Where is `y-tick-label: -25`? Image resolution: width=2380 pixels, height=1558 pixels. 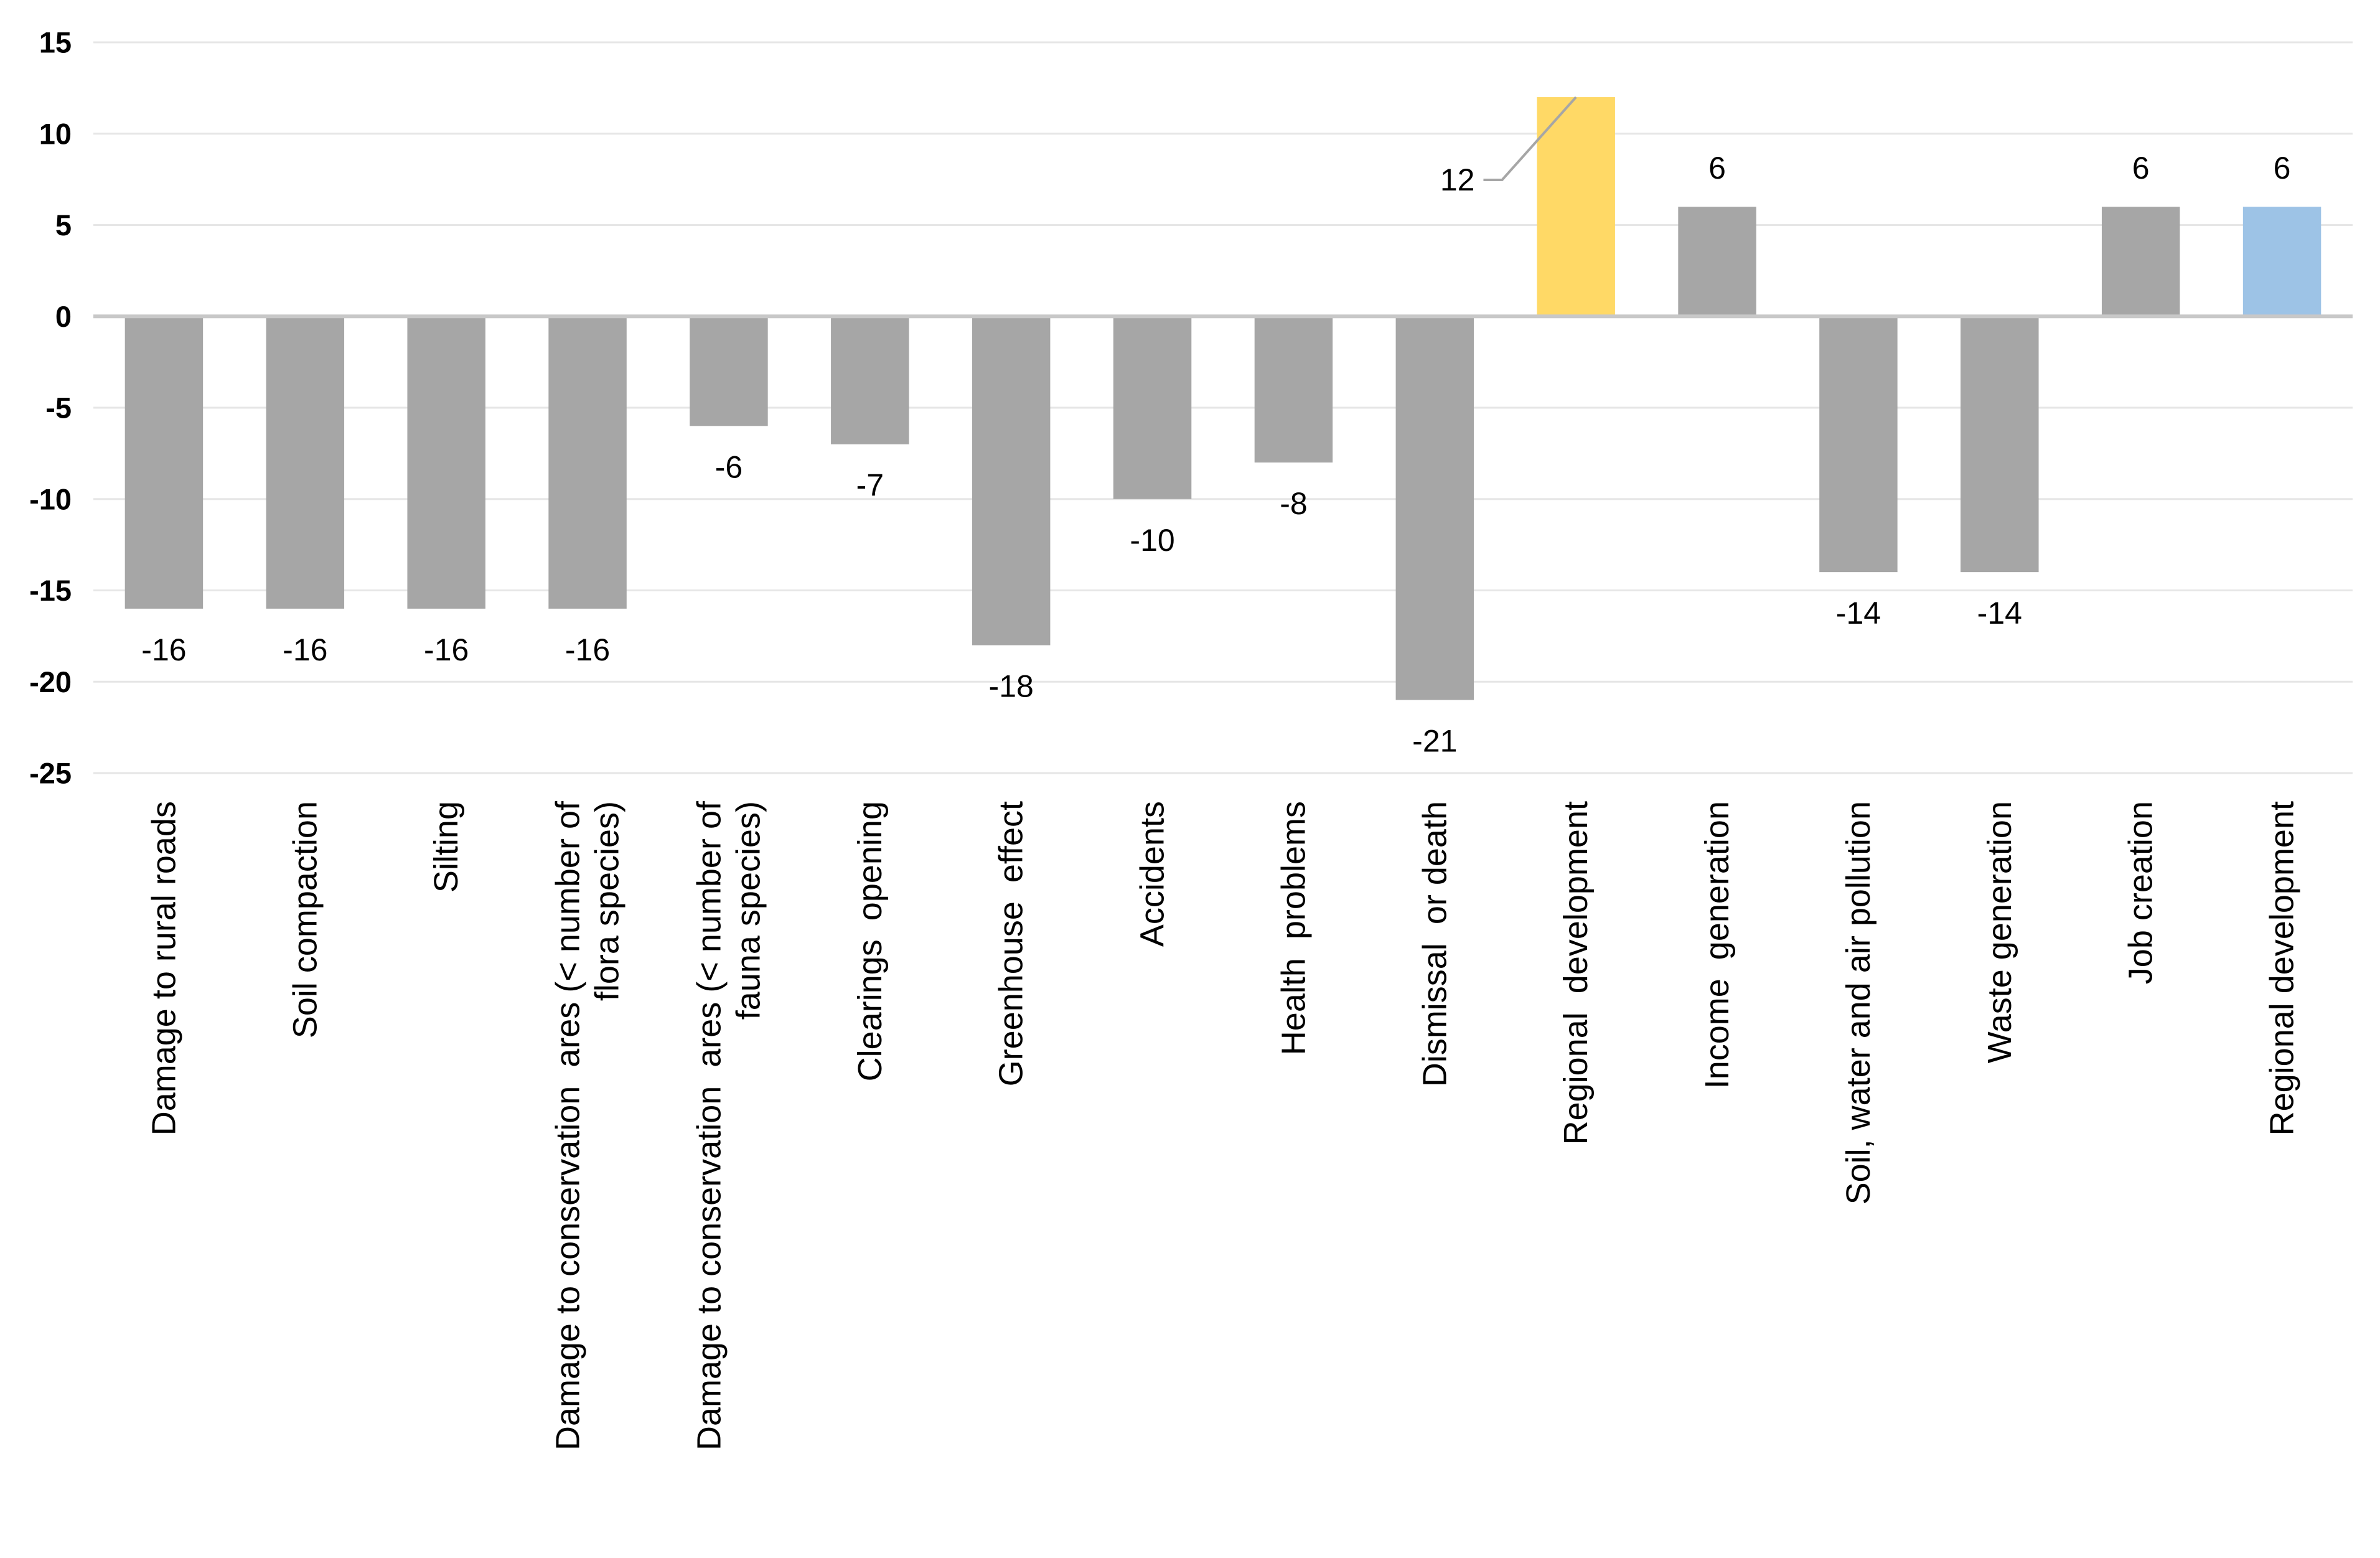 y-tick-label: -25 is located at coordinates (51, 773).